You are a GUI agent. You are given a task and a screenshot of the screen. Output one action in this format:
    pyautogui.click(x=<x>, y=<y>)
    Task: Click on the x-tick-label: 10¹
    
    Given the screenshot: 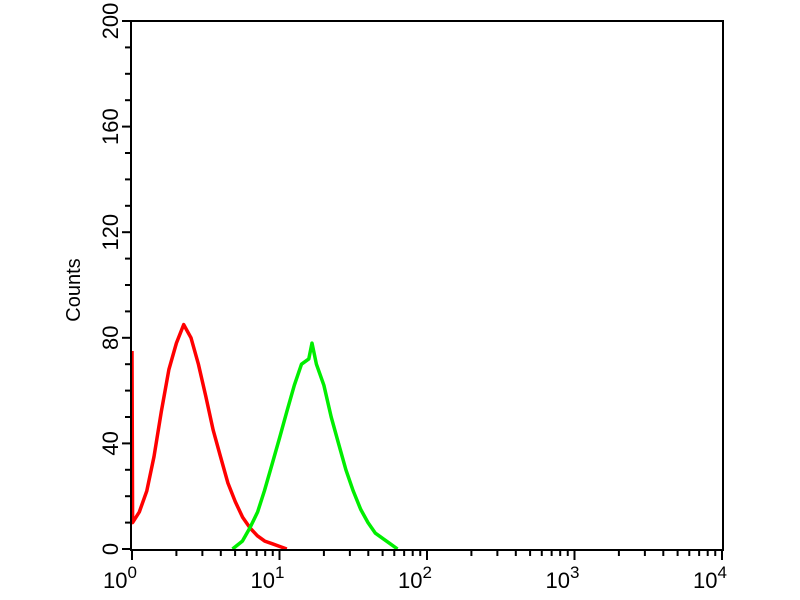 What is the action you would take?
    pyautogui.click(x=268, y=578)
    